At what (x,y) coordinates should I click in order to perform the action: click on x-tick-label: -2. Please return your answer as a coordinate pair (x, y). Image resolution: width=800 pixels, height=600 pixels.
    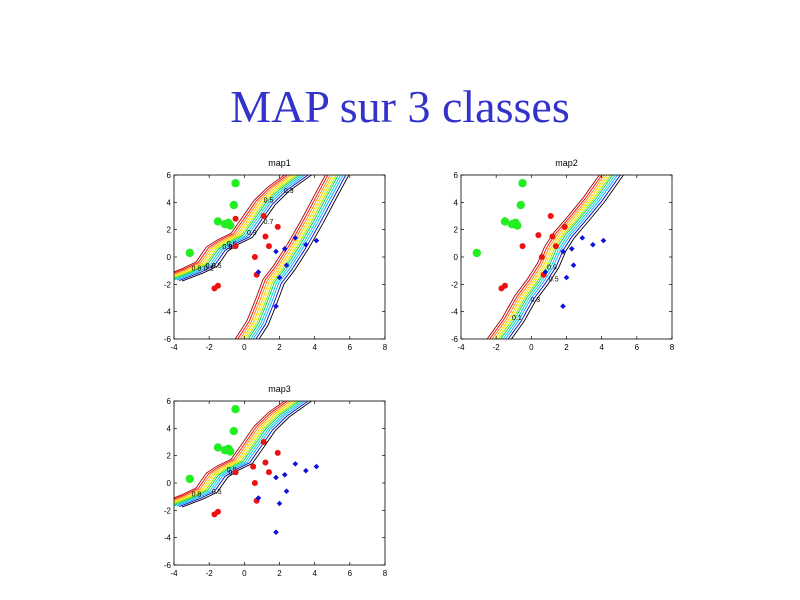
    Looking at the image, I should click on (210, 573).